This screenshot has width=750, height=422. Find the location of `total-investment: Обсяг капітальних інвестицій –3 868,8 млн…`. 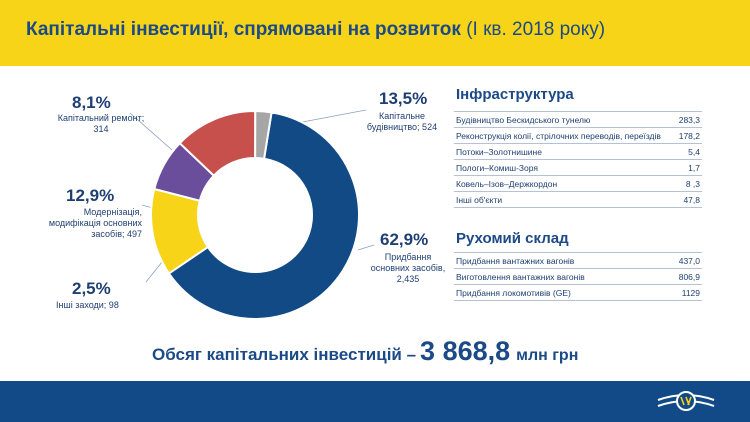

total-investment: Обсяг капітальних інвестицій –3 868,8 млн… is located at coordinates (365, 351).